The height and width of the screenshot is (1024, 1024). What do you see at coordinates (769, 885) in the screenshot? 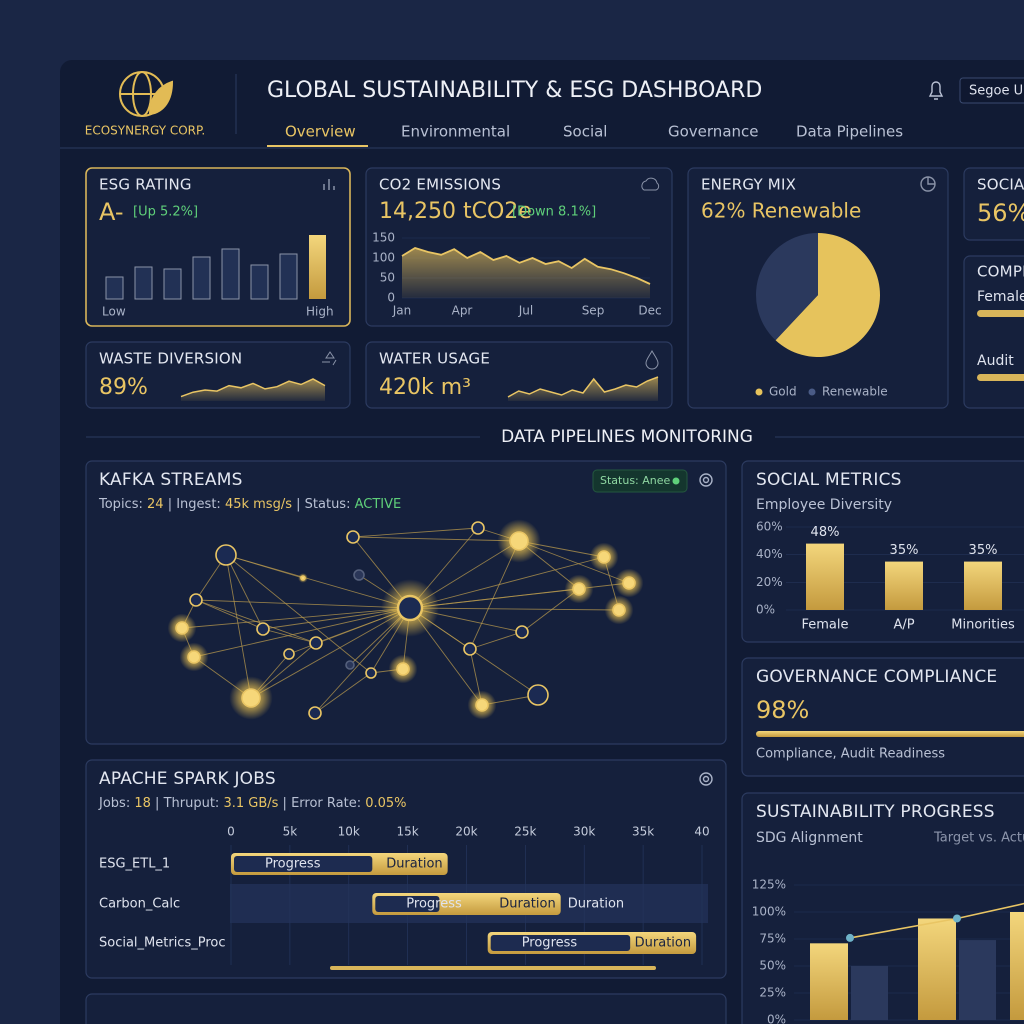
I see `y-tick-label: 125%` at bounding box center [769, 885].